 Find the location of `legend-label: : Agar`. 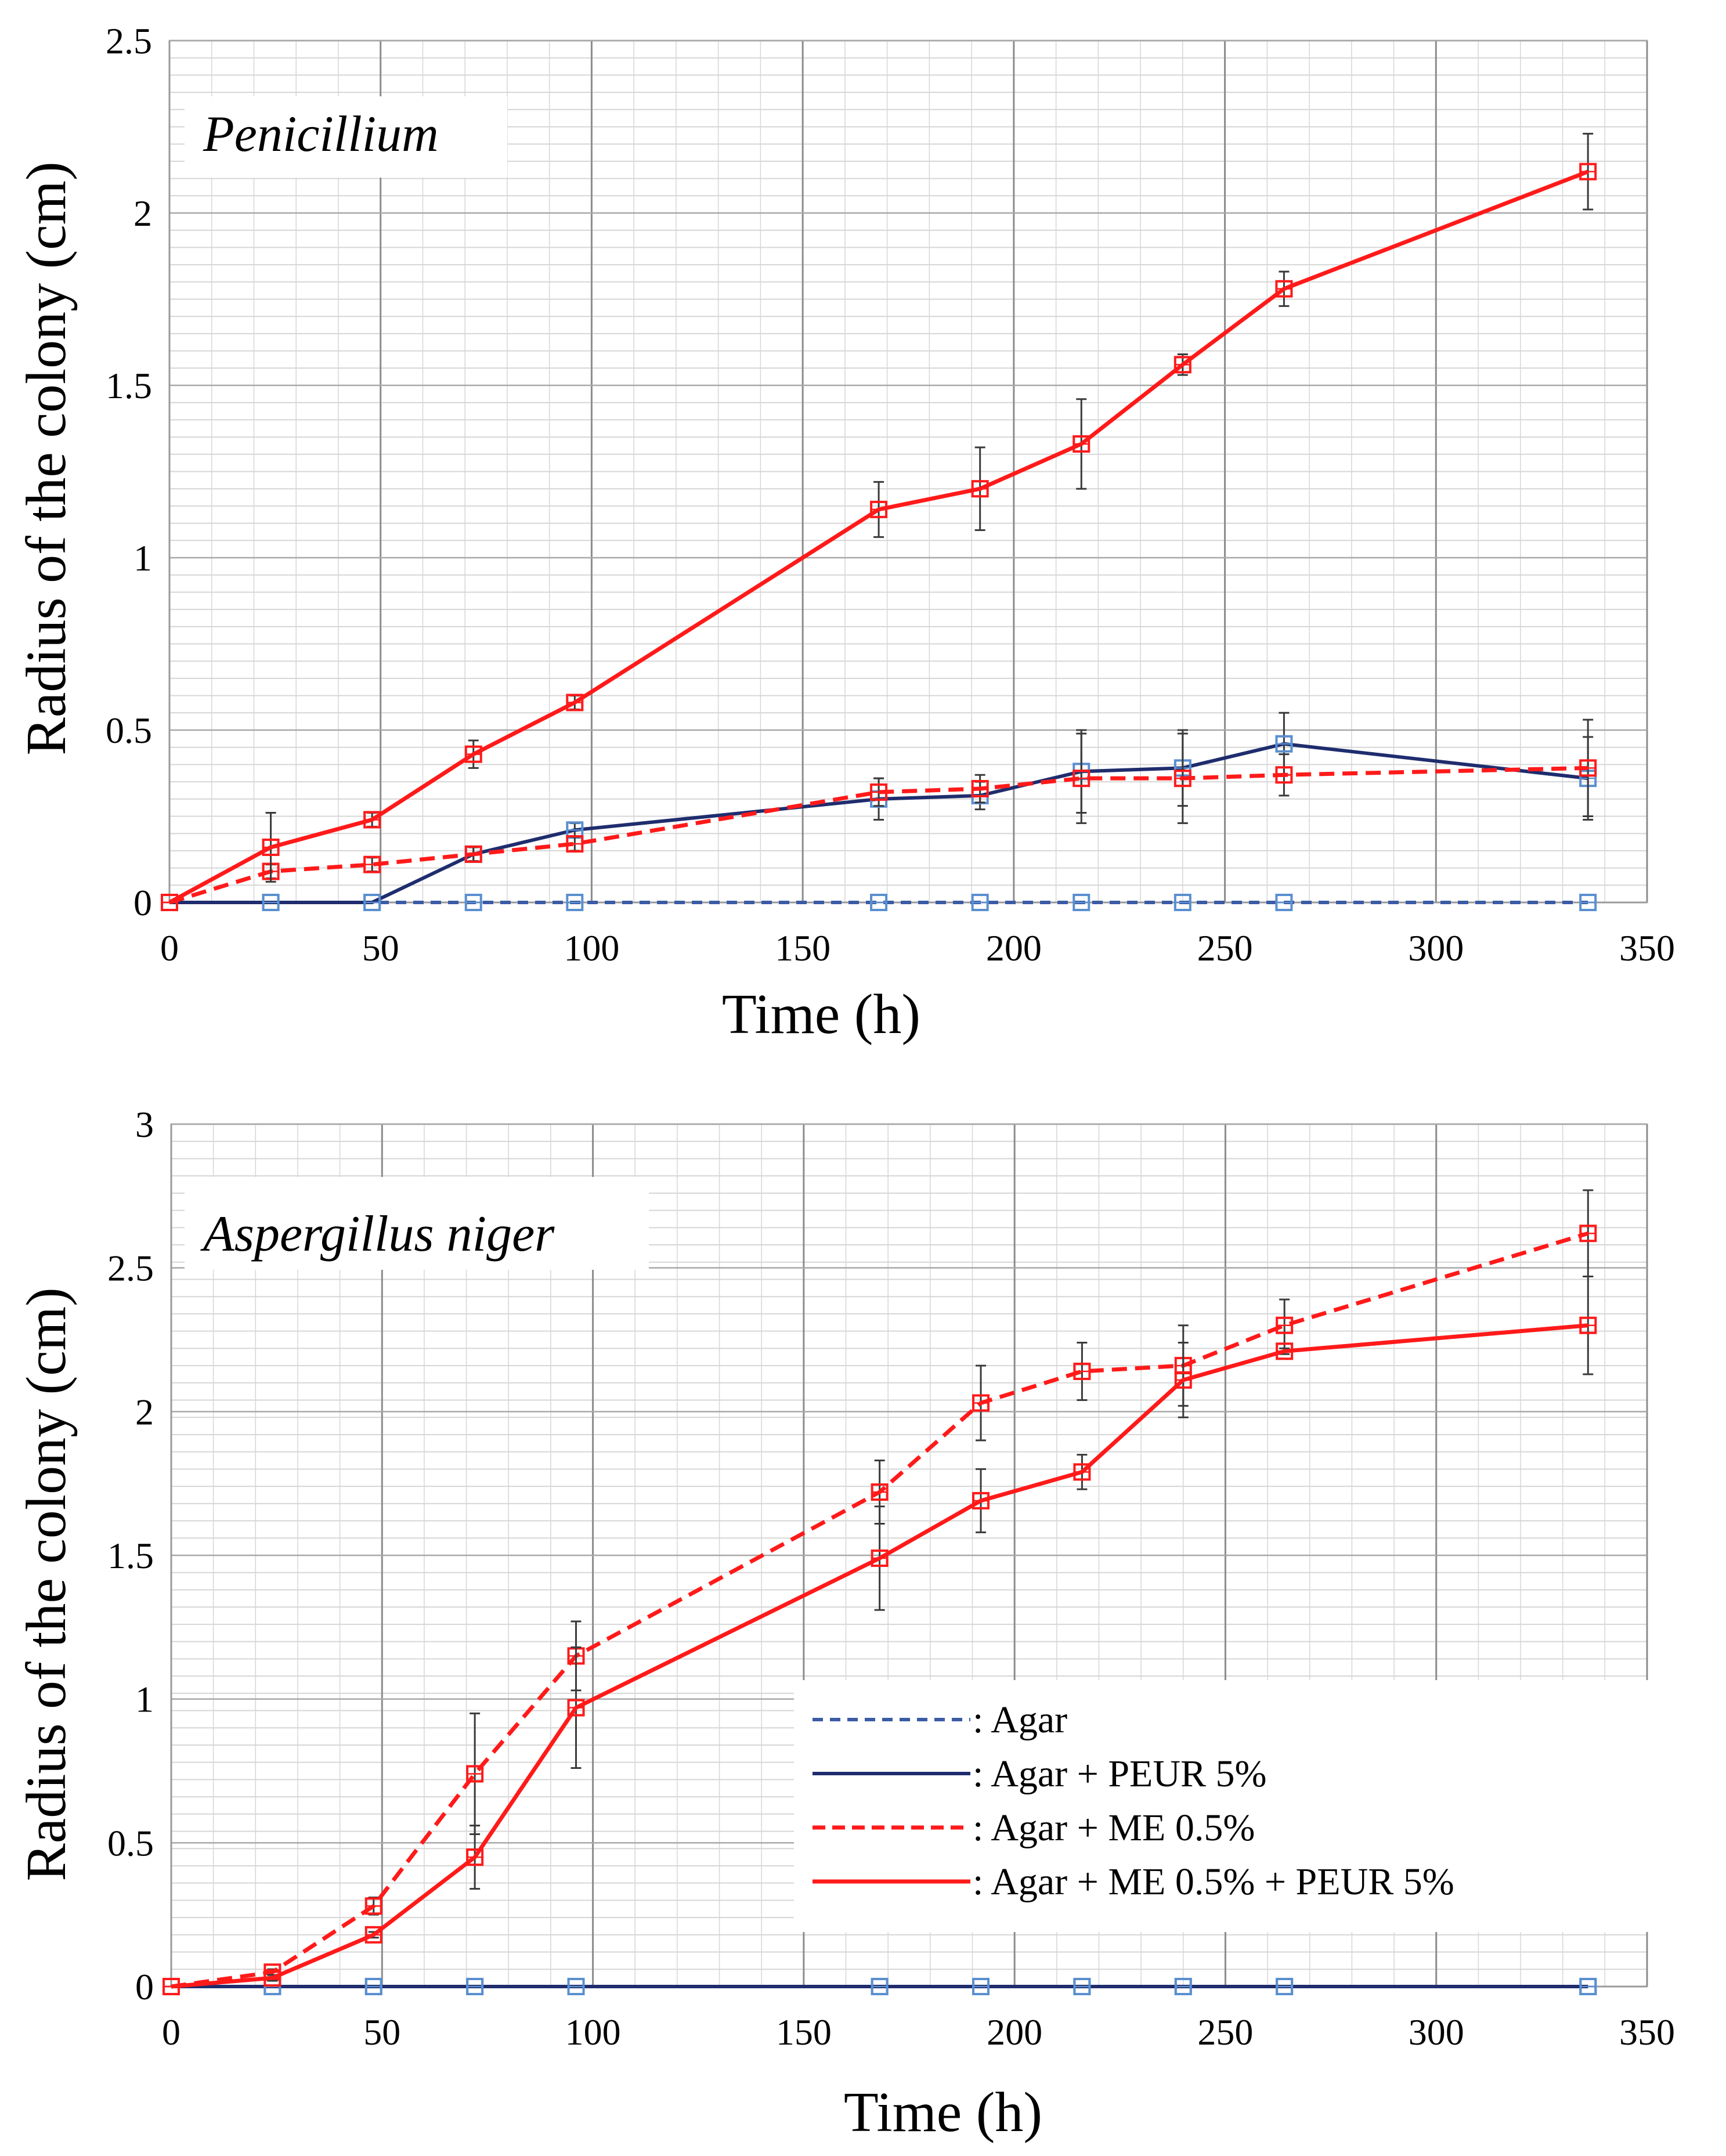

legend-label: : Agar is located at coordinates (1020, 1720).